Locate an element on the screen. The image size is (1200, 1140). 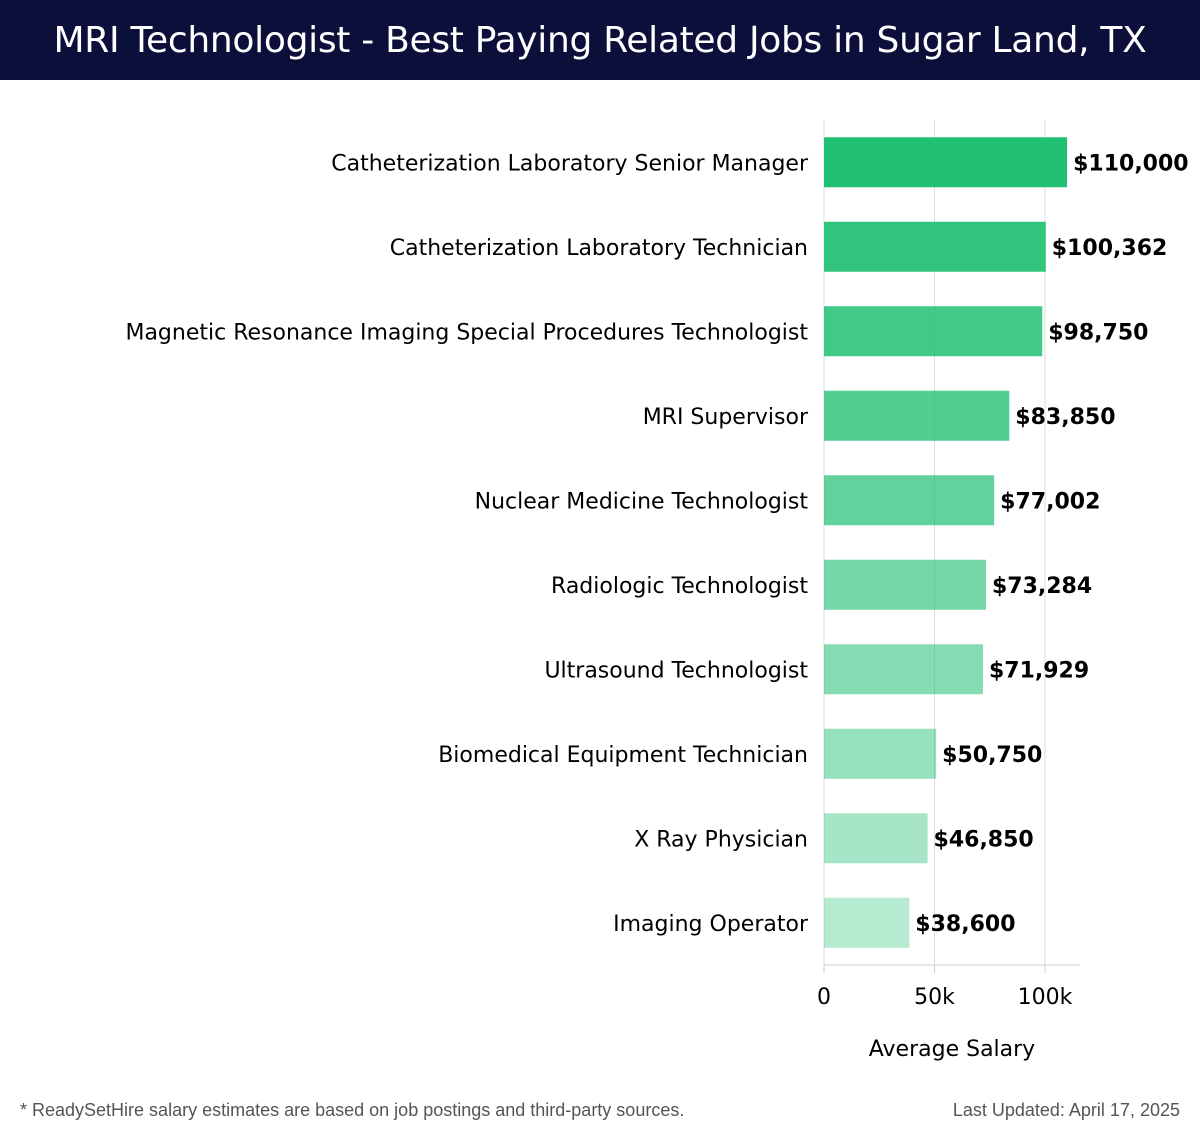
x-axis-title: Average Salary is located at coordinates (952, 1049).